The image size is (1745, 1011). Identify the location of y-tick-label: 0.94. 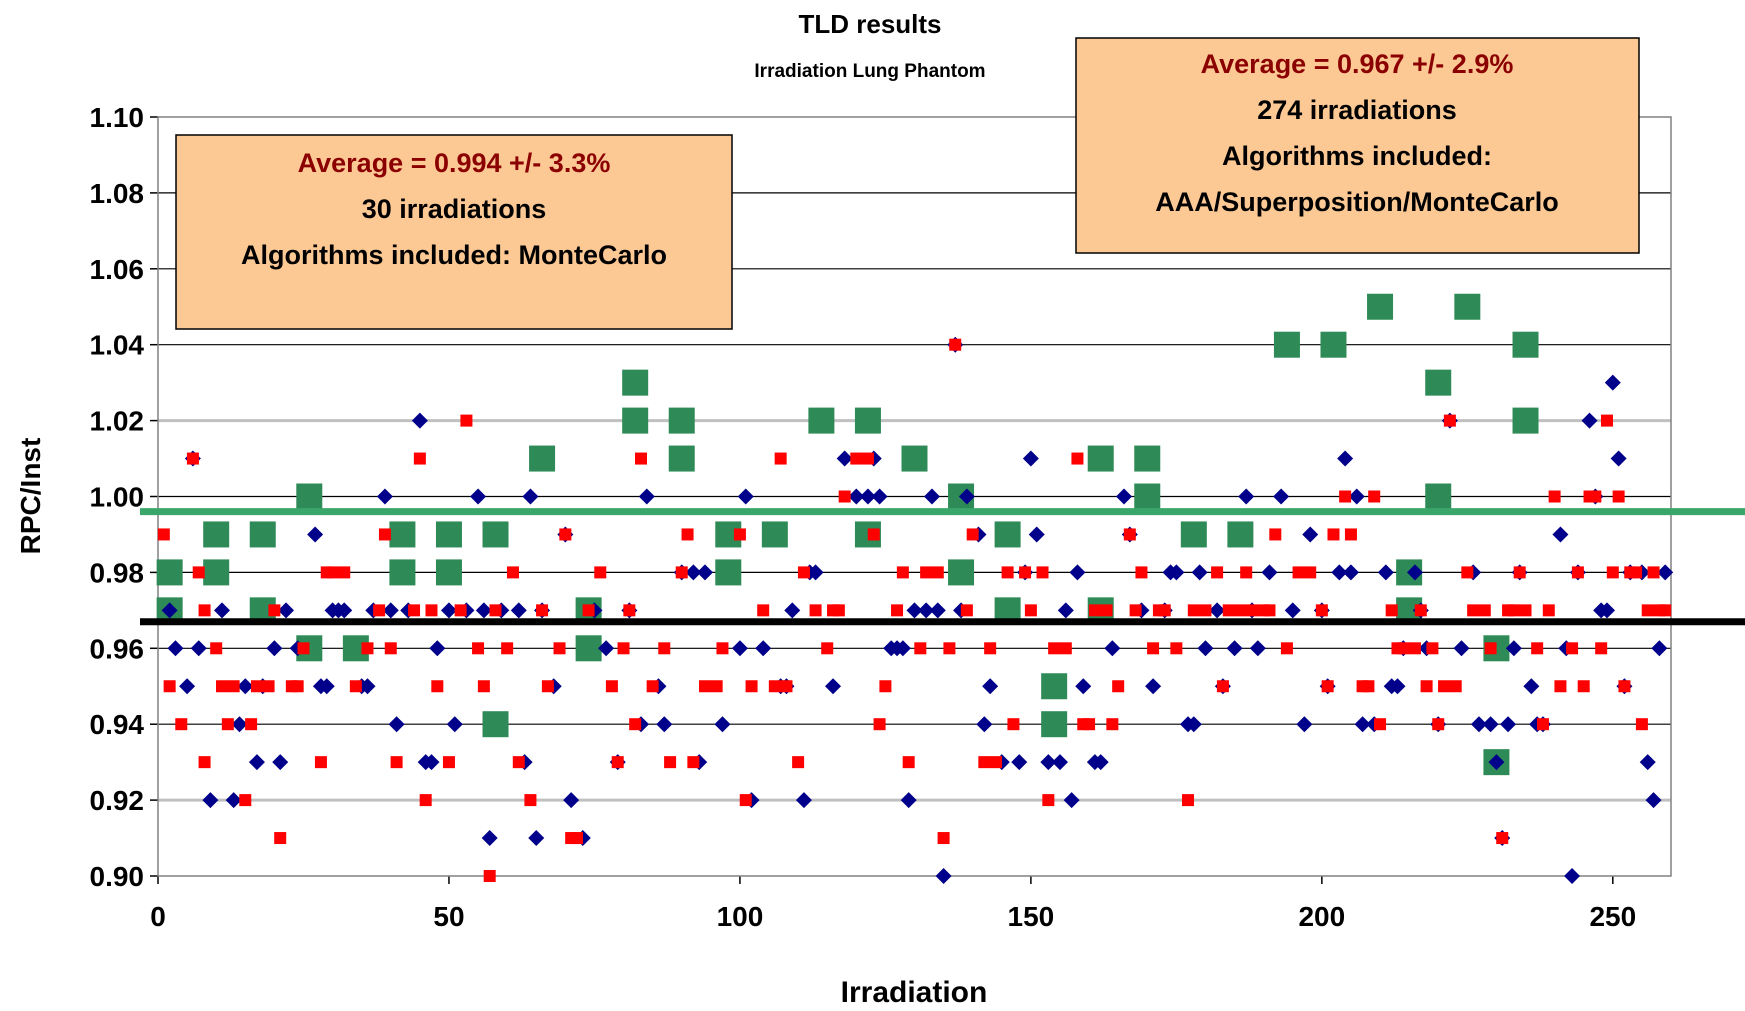
(117, 724).